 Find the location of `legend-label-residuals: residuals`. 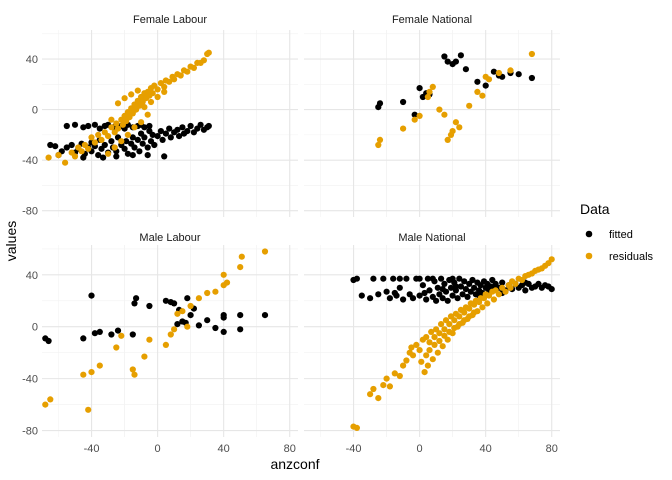

legend-label-residuals: residuals is located at coordinates (631, 257).